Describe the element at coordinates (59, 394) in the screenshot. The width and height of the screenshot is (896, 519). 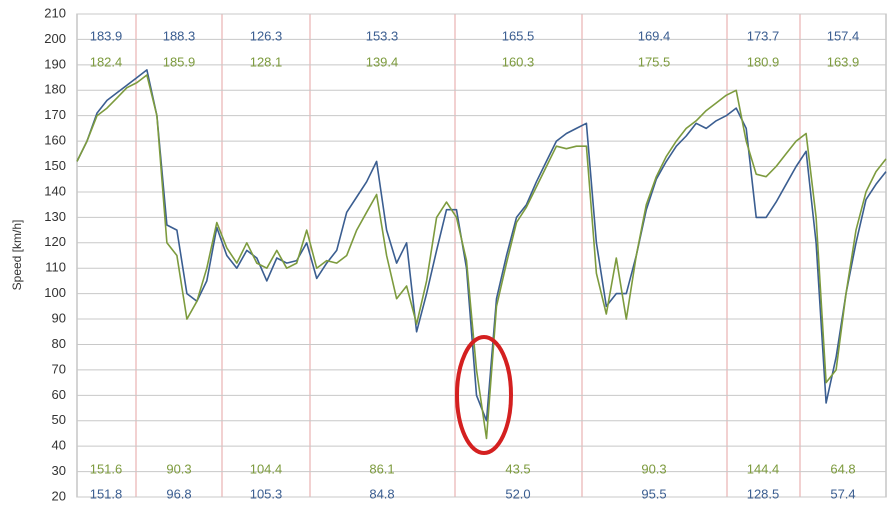
I see `y-tick-label: 60` at that location.